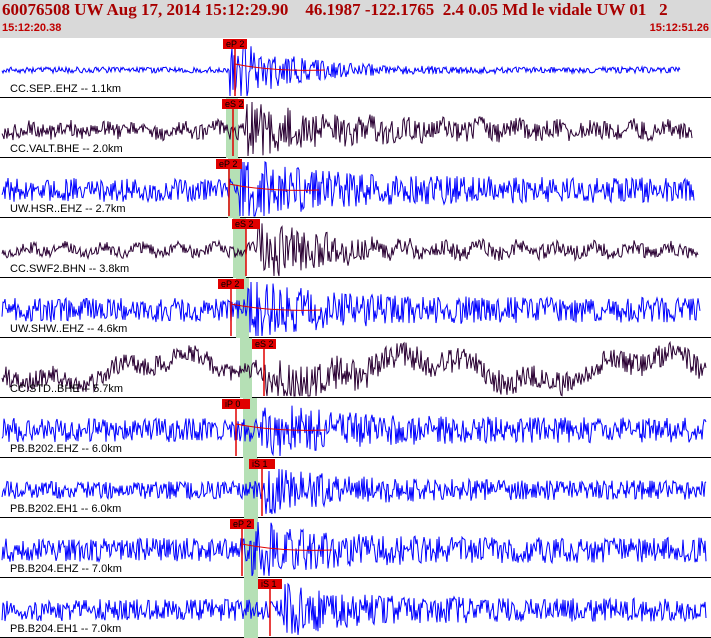  I want to click on trace-panel: eP 2 UW.SHW..EHZ -- 4.6km, so click(355, 308).